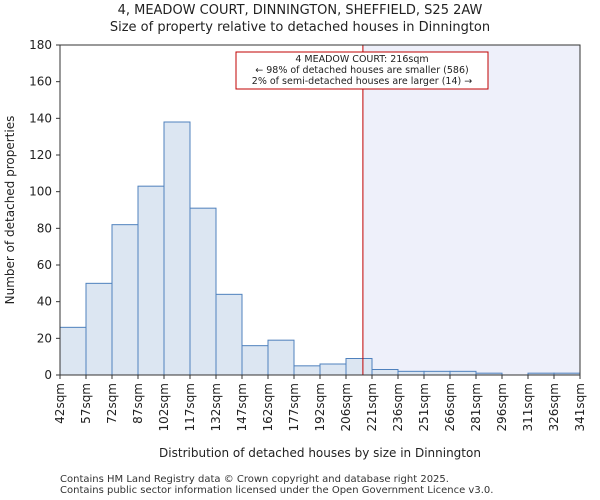 This screenshot has width=600, height=500. What do you see at coordinates (190, 407) in the screenshot?
I see `x-tick-label: 117sqm` at bounding box center [190, 407].